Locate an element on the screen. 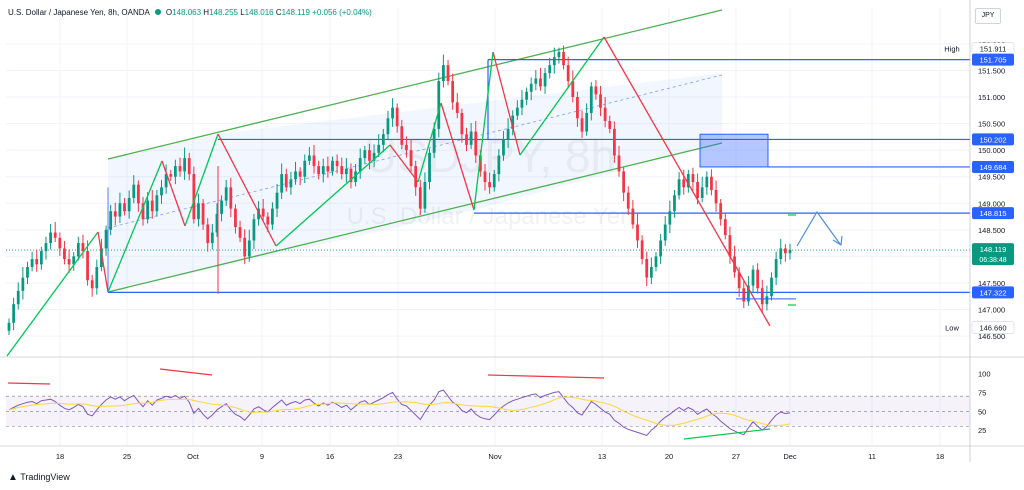  price-label-level: 151.705 is located at coordinates (993, 59).